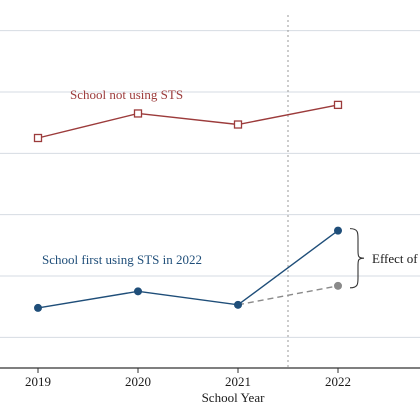 This screenshot has height=420, width=420. I want to click on effect-brace, so click(357, 258).